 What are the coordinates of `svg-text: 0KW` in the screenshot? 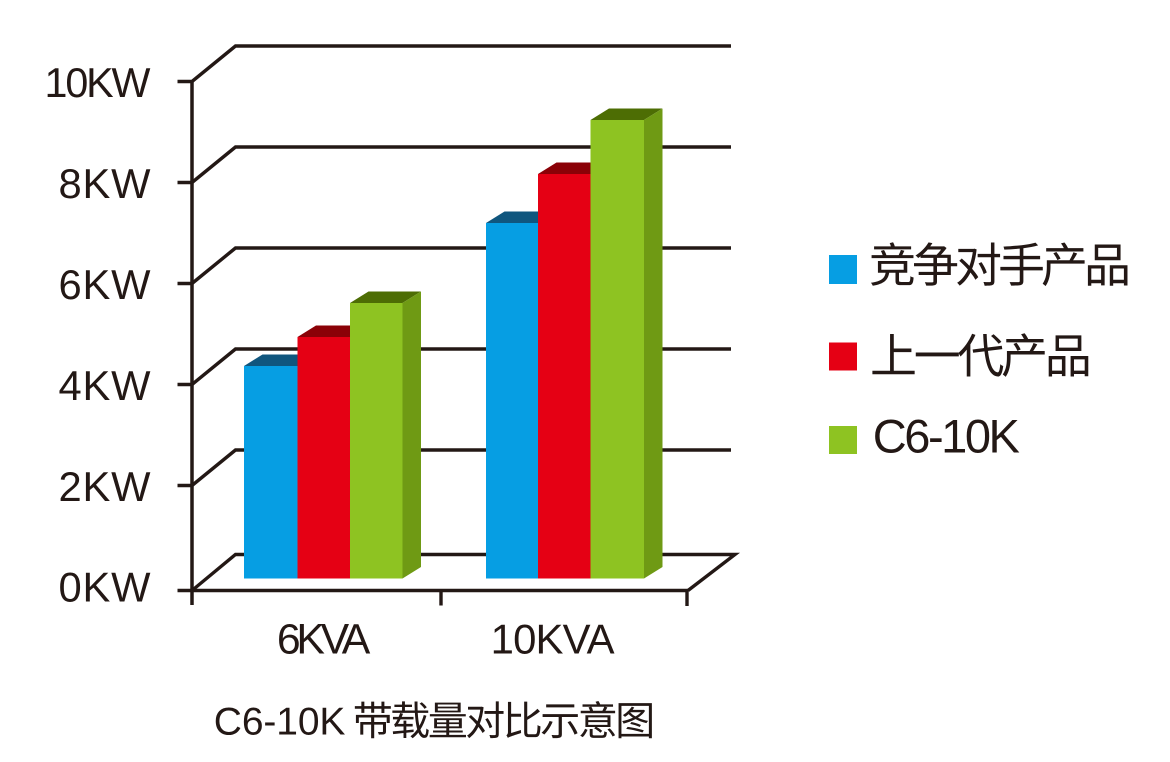 It's located at (105, 587).